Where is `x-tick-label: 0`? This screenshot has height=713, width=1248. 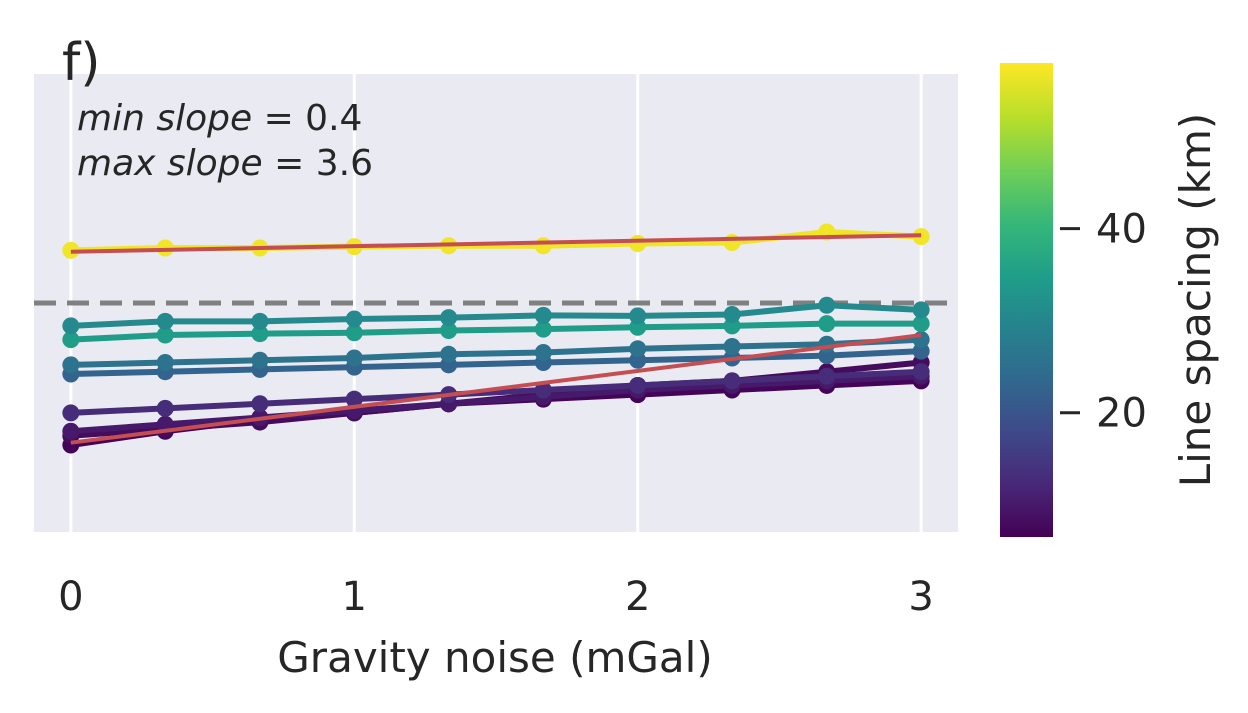 x-tick-label: 0 is located at coordinates (70, 597).